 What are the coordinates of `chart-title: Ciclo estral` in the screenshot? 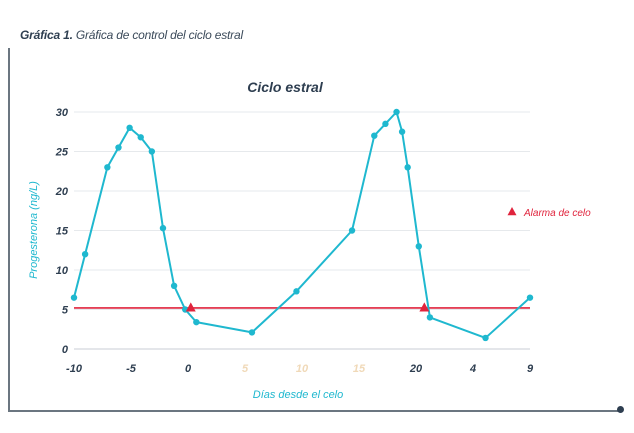 It's located at (285, 87).